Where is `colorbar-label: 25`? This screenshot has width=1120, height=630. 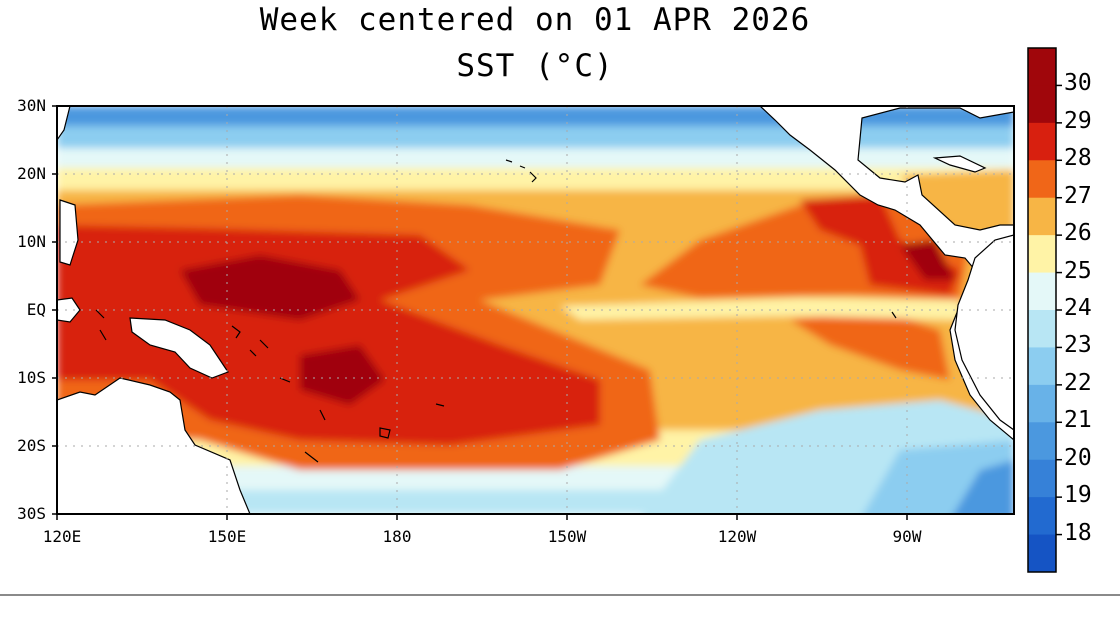 colorbar-label: 25 is located at coordinates (1078, 270).